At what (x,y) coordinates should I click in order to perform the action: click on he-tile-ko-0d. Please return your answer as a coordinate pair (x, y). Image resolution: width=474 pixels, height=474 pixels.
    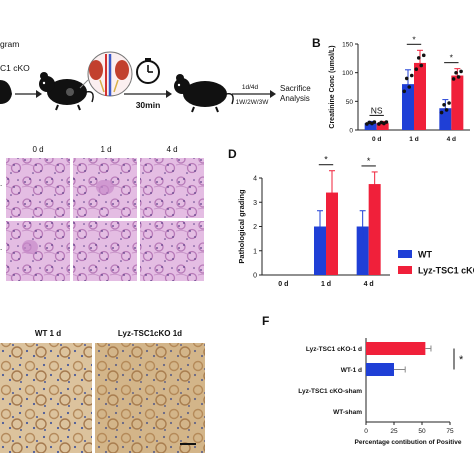
    Looking at the image, I should click on (38, 251).